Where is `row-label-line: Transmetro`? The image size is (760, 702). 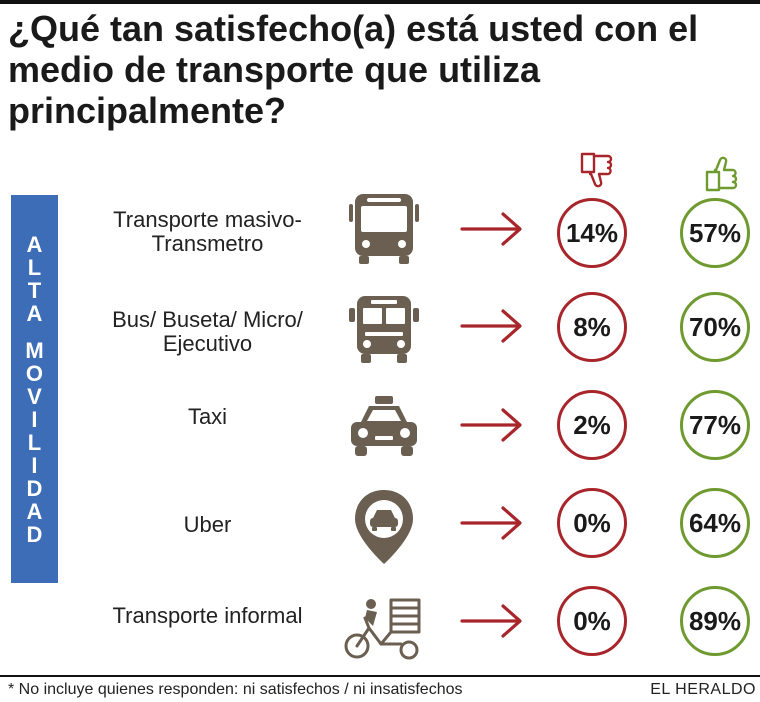
row-label-line: Transmetro is located at coordinates (207, 243).